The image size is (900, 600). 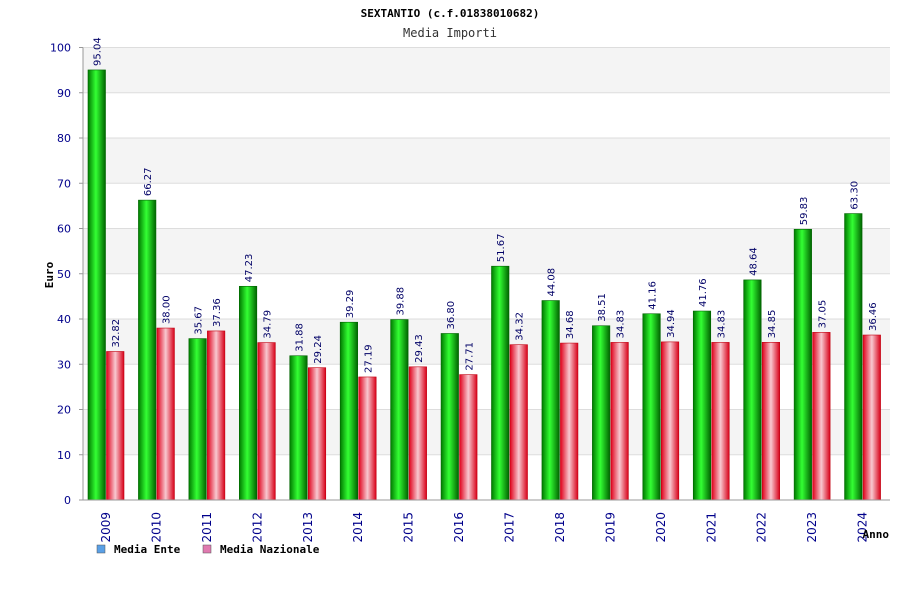 I want to click on y-tick-label: 30, so click(x=64, y=364).